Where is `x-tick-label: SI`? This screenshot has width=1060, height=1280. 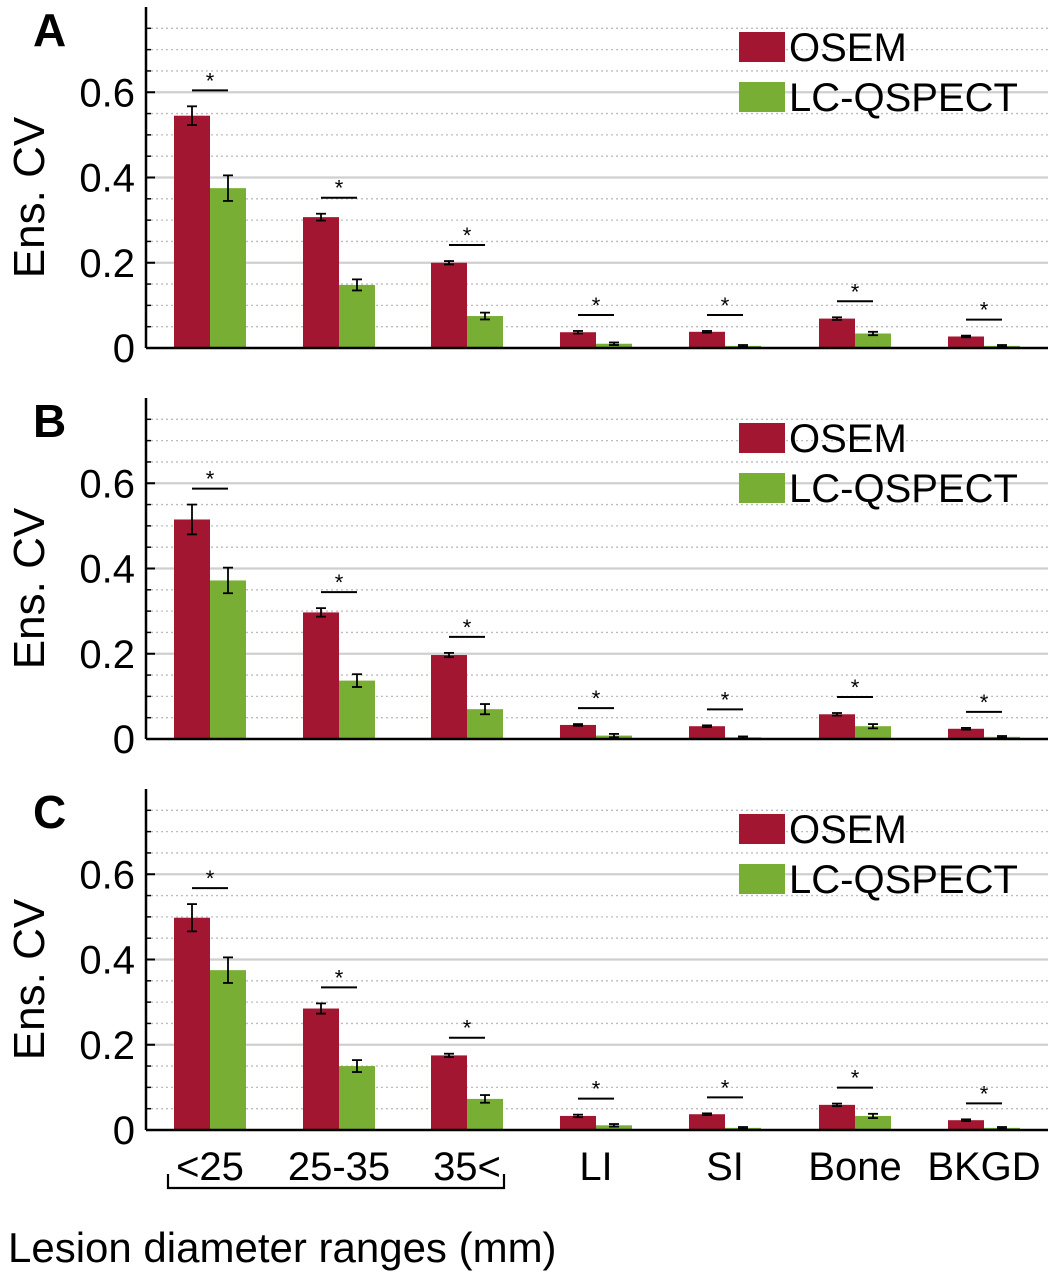 x-tick-label: SI is located at coordinates (725, 1167).